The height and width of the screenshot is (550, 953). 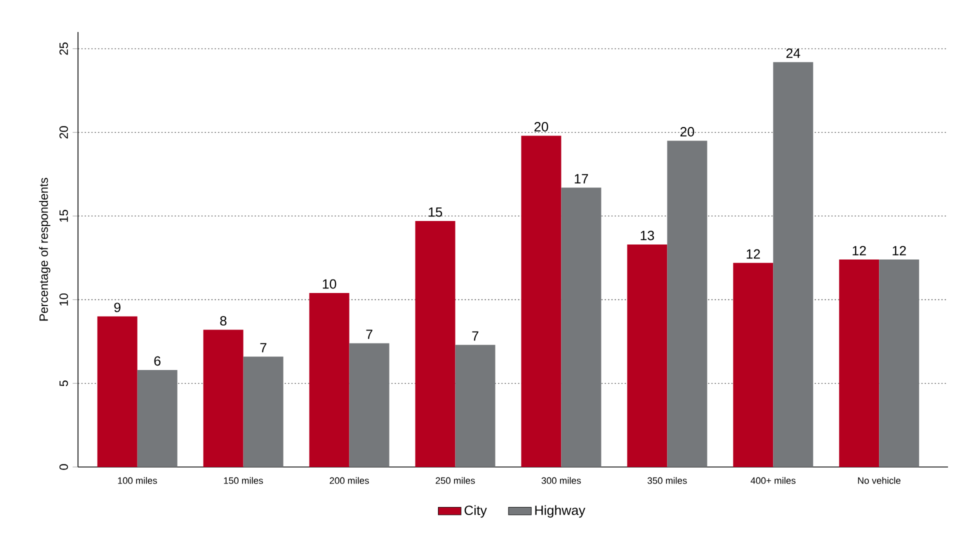 I want to click on data-label: 8, so click(x=223, y=321).